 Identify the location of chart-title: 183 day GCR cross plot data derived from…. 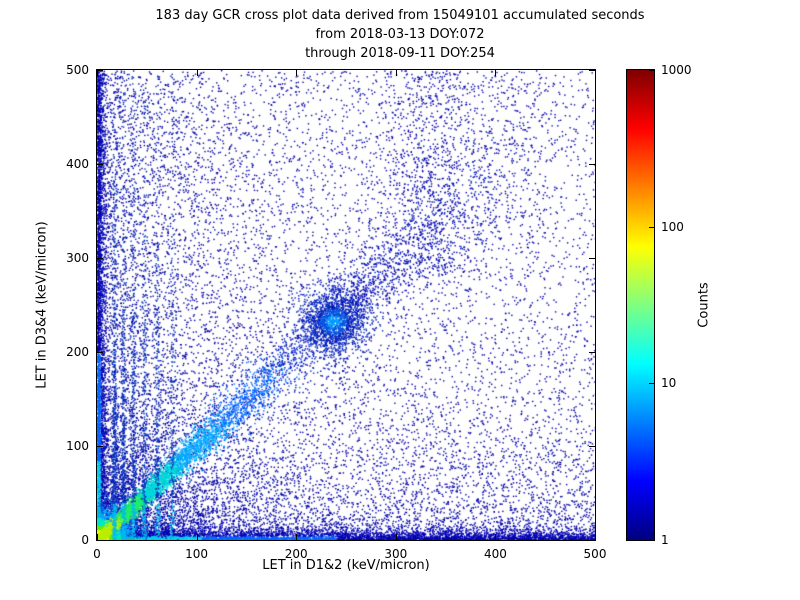
(400, 34).